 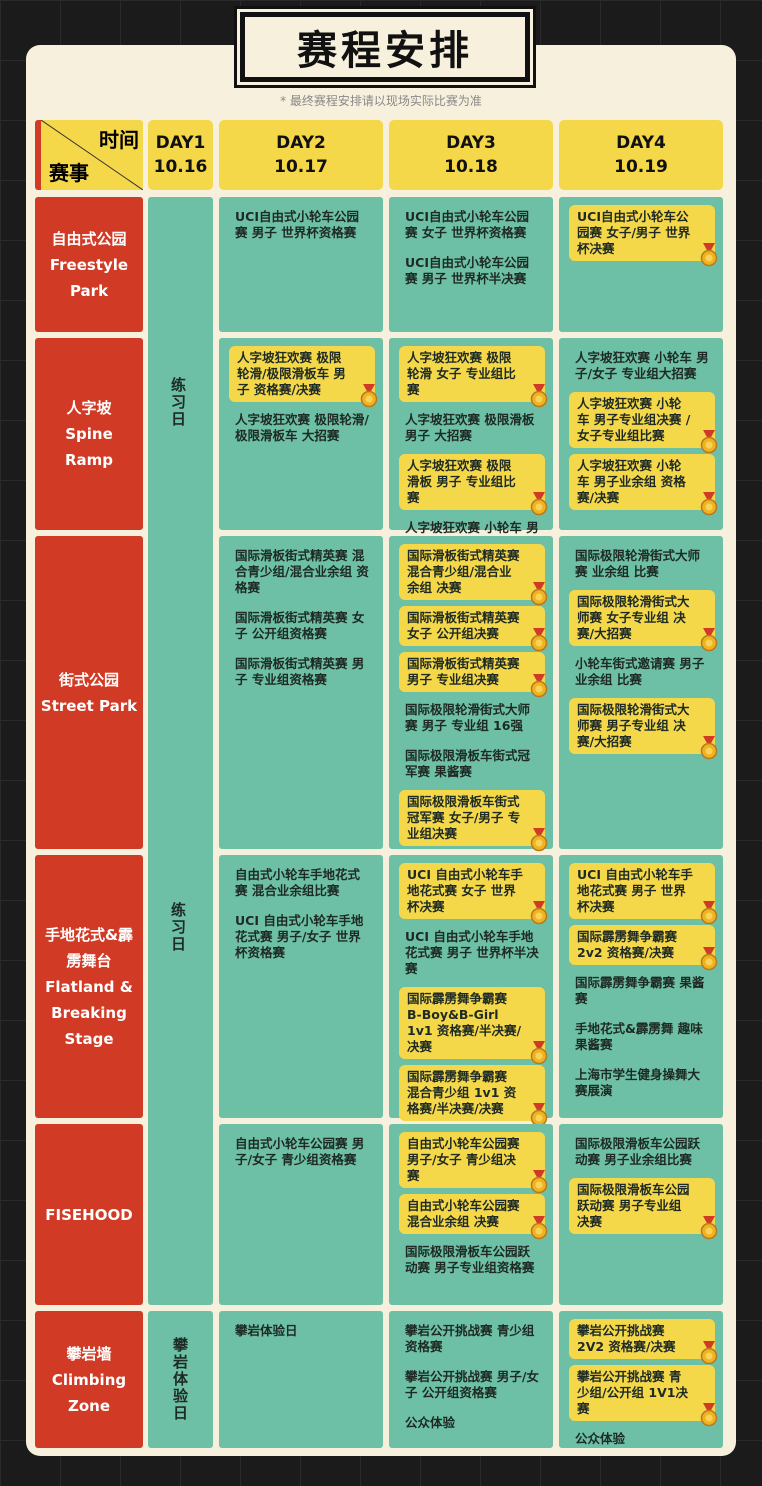 I want to click on event: 国际极限轮滑街式大师赛 男子 专业组 16强, so click(x=468, y=717).